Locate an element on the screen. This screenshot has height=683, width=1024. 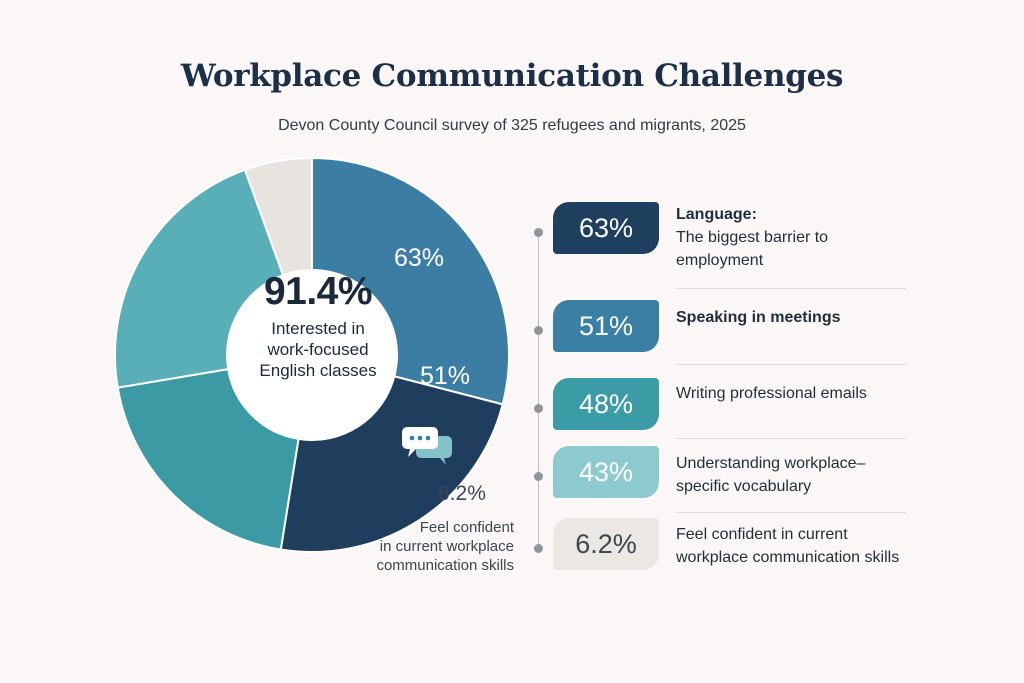
center-label-line: work-focused is located at coordinates (318, 349).